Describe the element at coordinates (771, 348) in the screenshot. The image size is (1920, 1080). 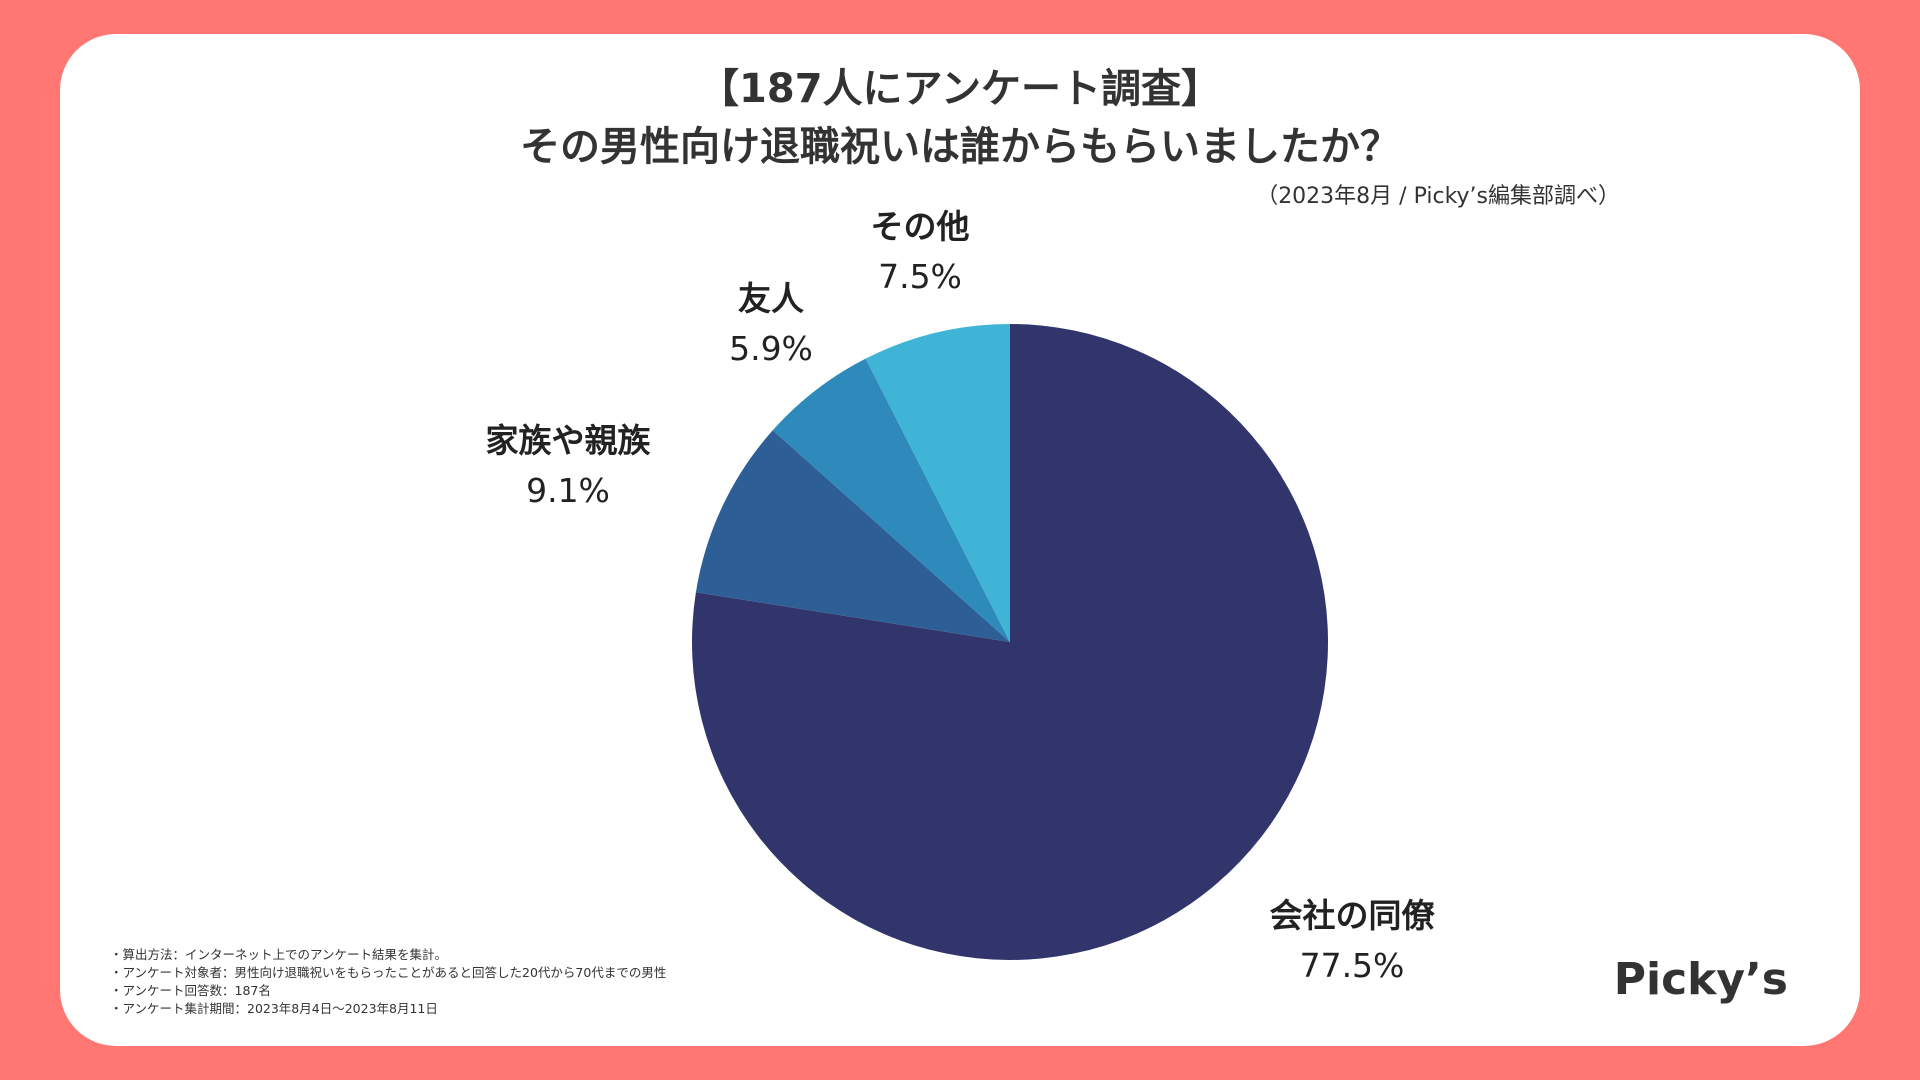
I see `slice-value-label: 5.9%` at that location.